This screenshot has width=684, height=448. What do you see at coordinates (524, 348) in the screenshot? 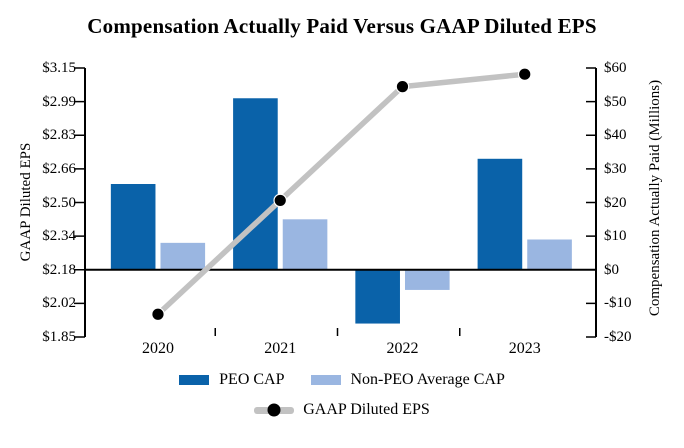
I see `x-axis-label-2023: 2023` at bounding box center [524, 348].